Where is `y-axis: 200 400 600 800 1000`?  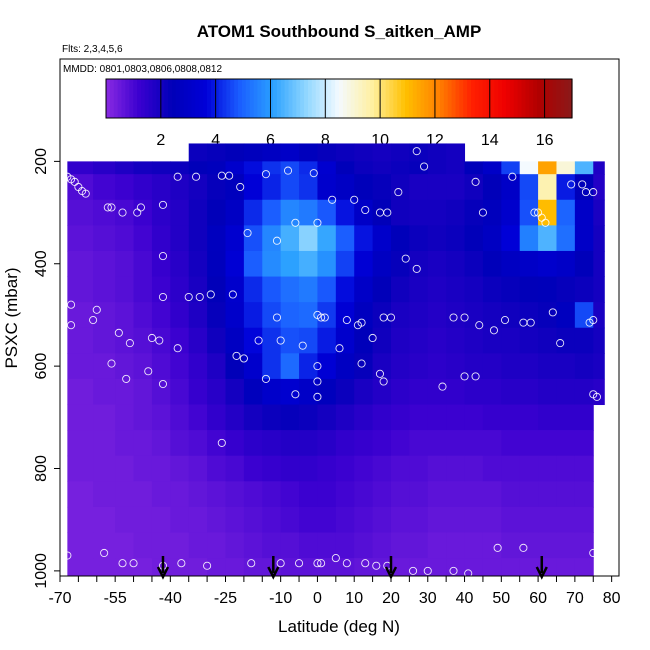
y-axis: 200 400 600 800 1000 is located at coordinates (46, 368).